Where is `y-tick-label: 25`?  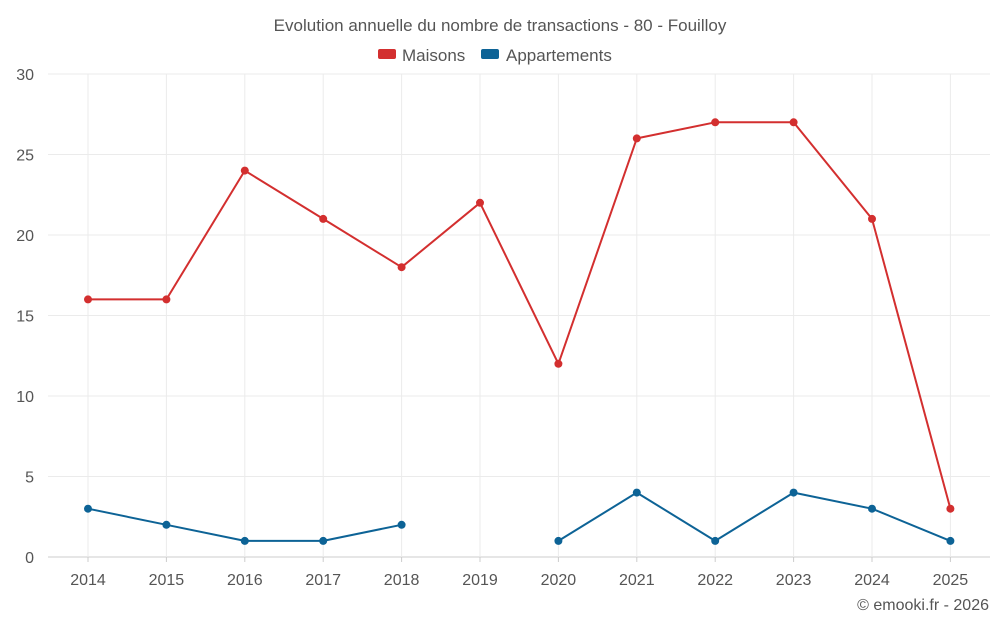 y-tick-label: 25 is located at coordinates (25, 156).